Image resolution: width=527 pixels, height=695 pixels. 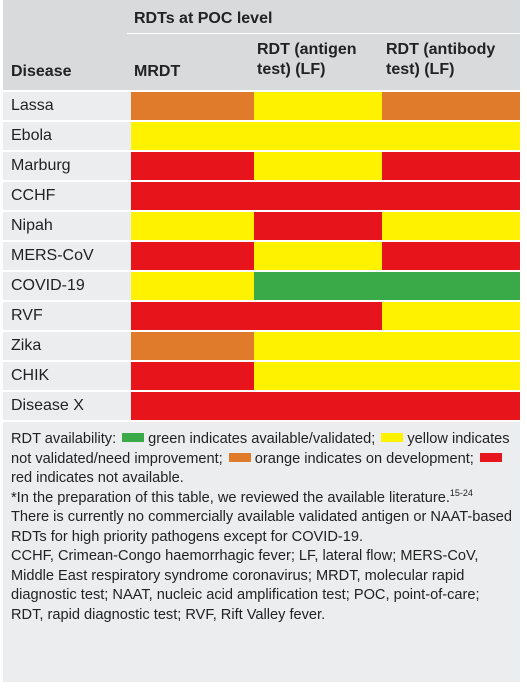 What do you see at coordinates (262, 439) in the screenshot?
I see `legend-text: green indicates available/validated;` at bounding box center [262, 439].